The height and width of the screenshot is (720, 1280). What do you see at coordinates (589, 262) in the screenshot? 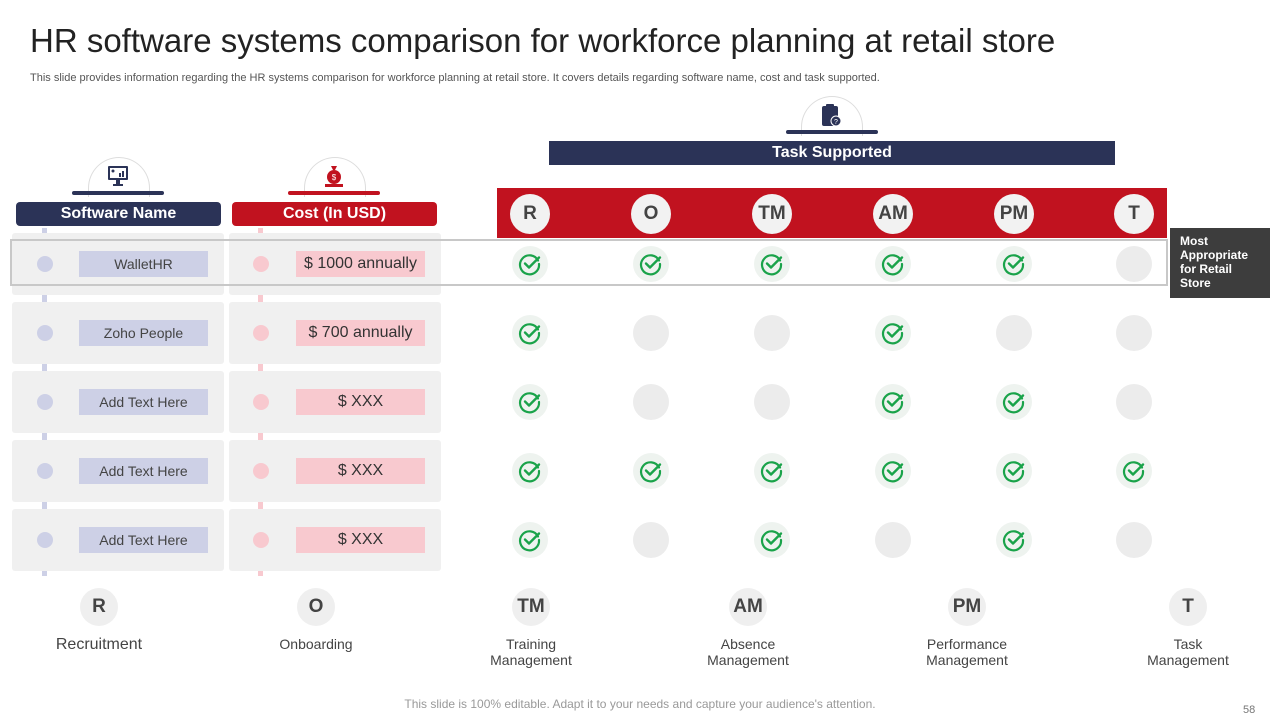
I see `highlight-row-frame` at bounding box center [589, 262].